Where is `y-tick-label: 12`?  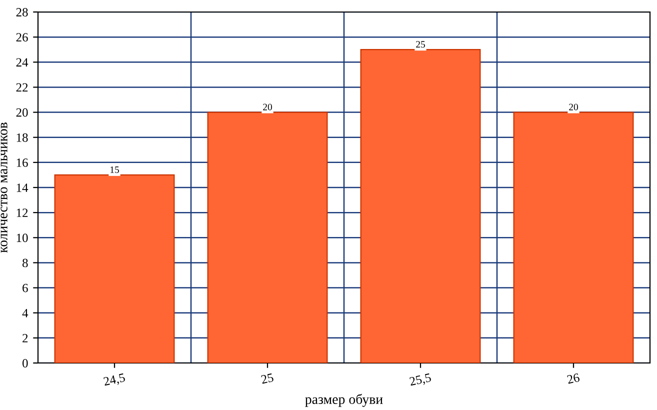 y-tick-label: 12 is located at coordinates (22, 212).